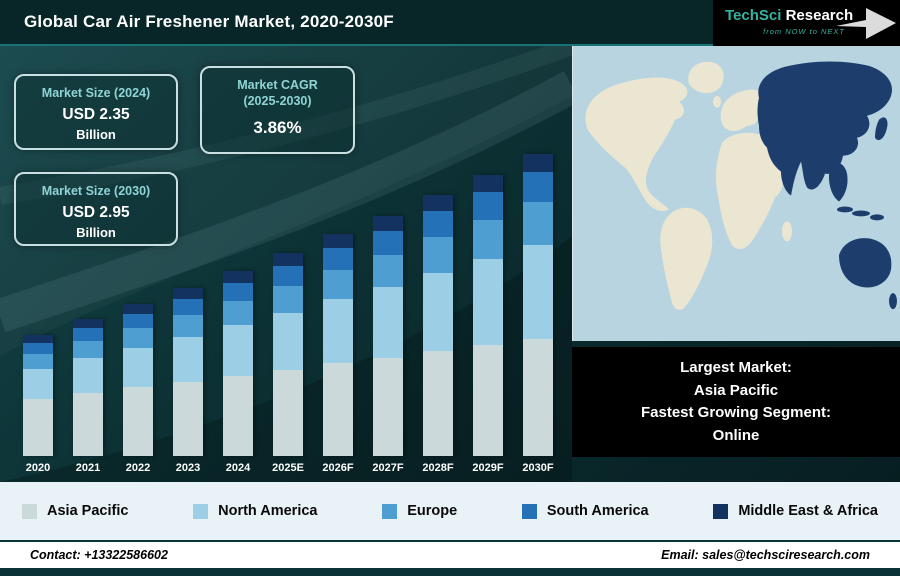 This screenshot has height=576, width=900. What do you see at coordinates (88, 511) in the screenshot?
I see `legend-label: Asia Pacific` at bounding box center [88, 511].